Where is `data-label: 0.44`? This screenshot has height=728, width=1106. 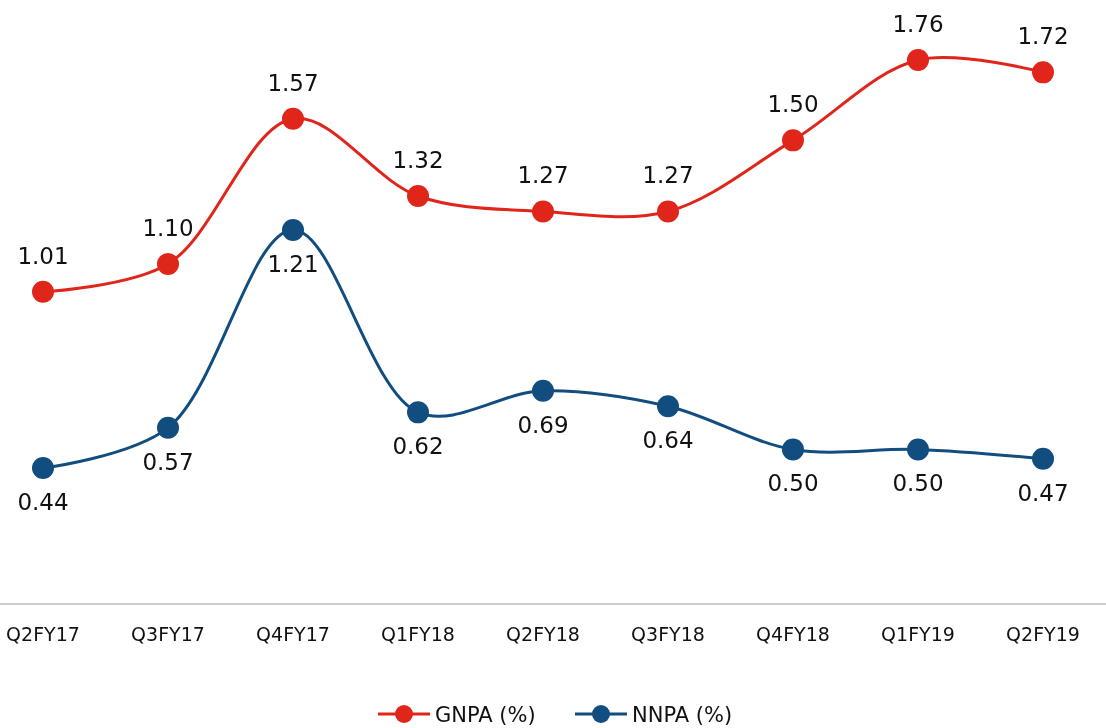
data-label: 0.44 is located at coordinates (43, 502).